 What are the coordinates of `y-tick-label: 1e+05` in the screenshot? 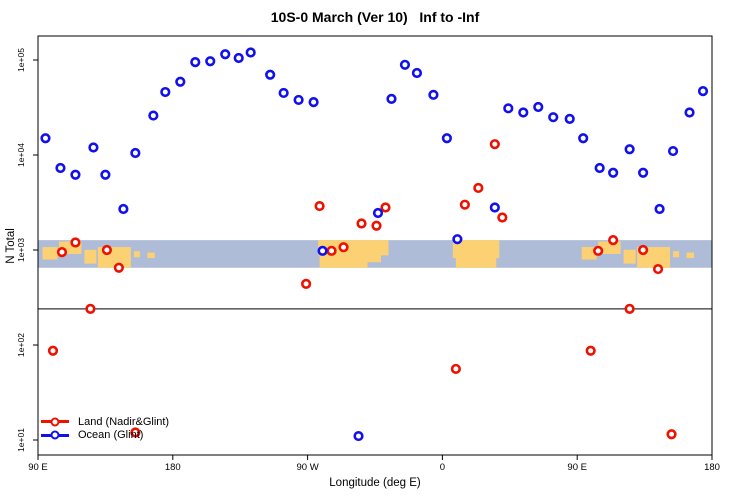 It's located at (21, 60).